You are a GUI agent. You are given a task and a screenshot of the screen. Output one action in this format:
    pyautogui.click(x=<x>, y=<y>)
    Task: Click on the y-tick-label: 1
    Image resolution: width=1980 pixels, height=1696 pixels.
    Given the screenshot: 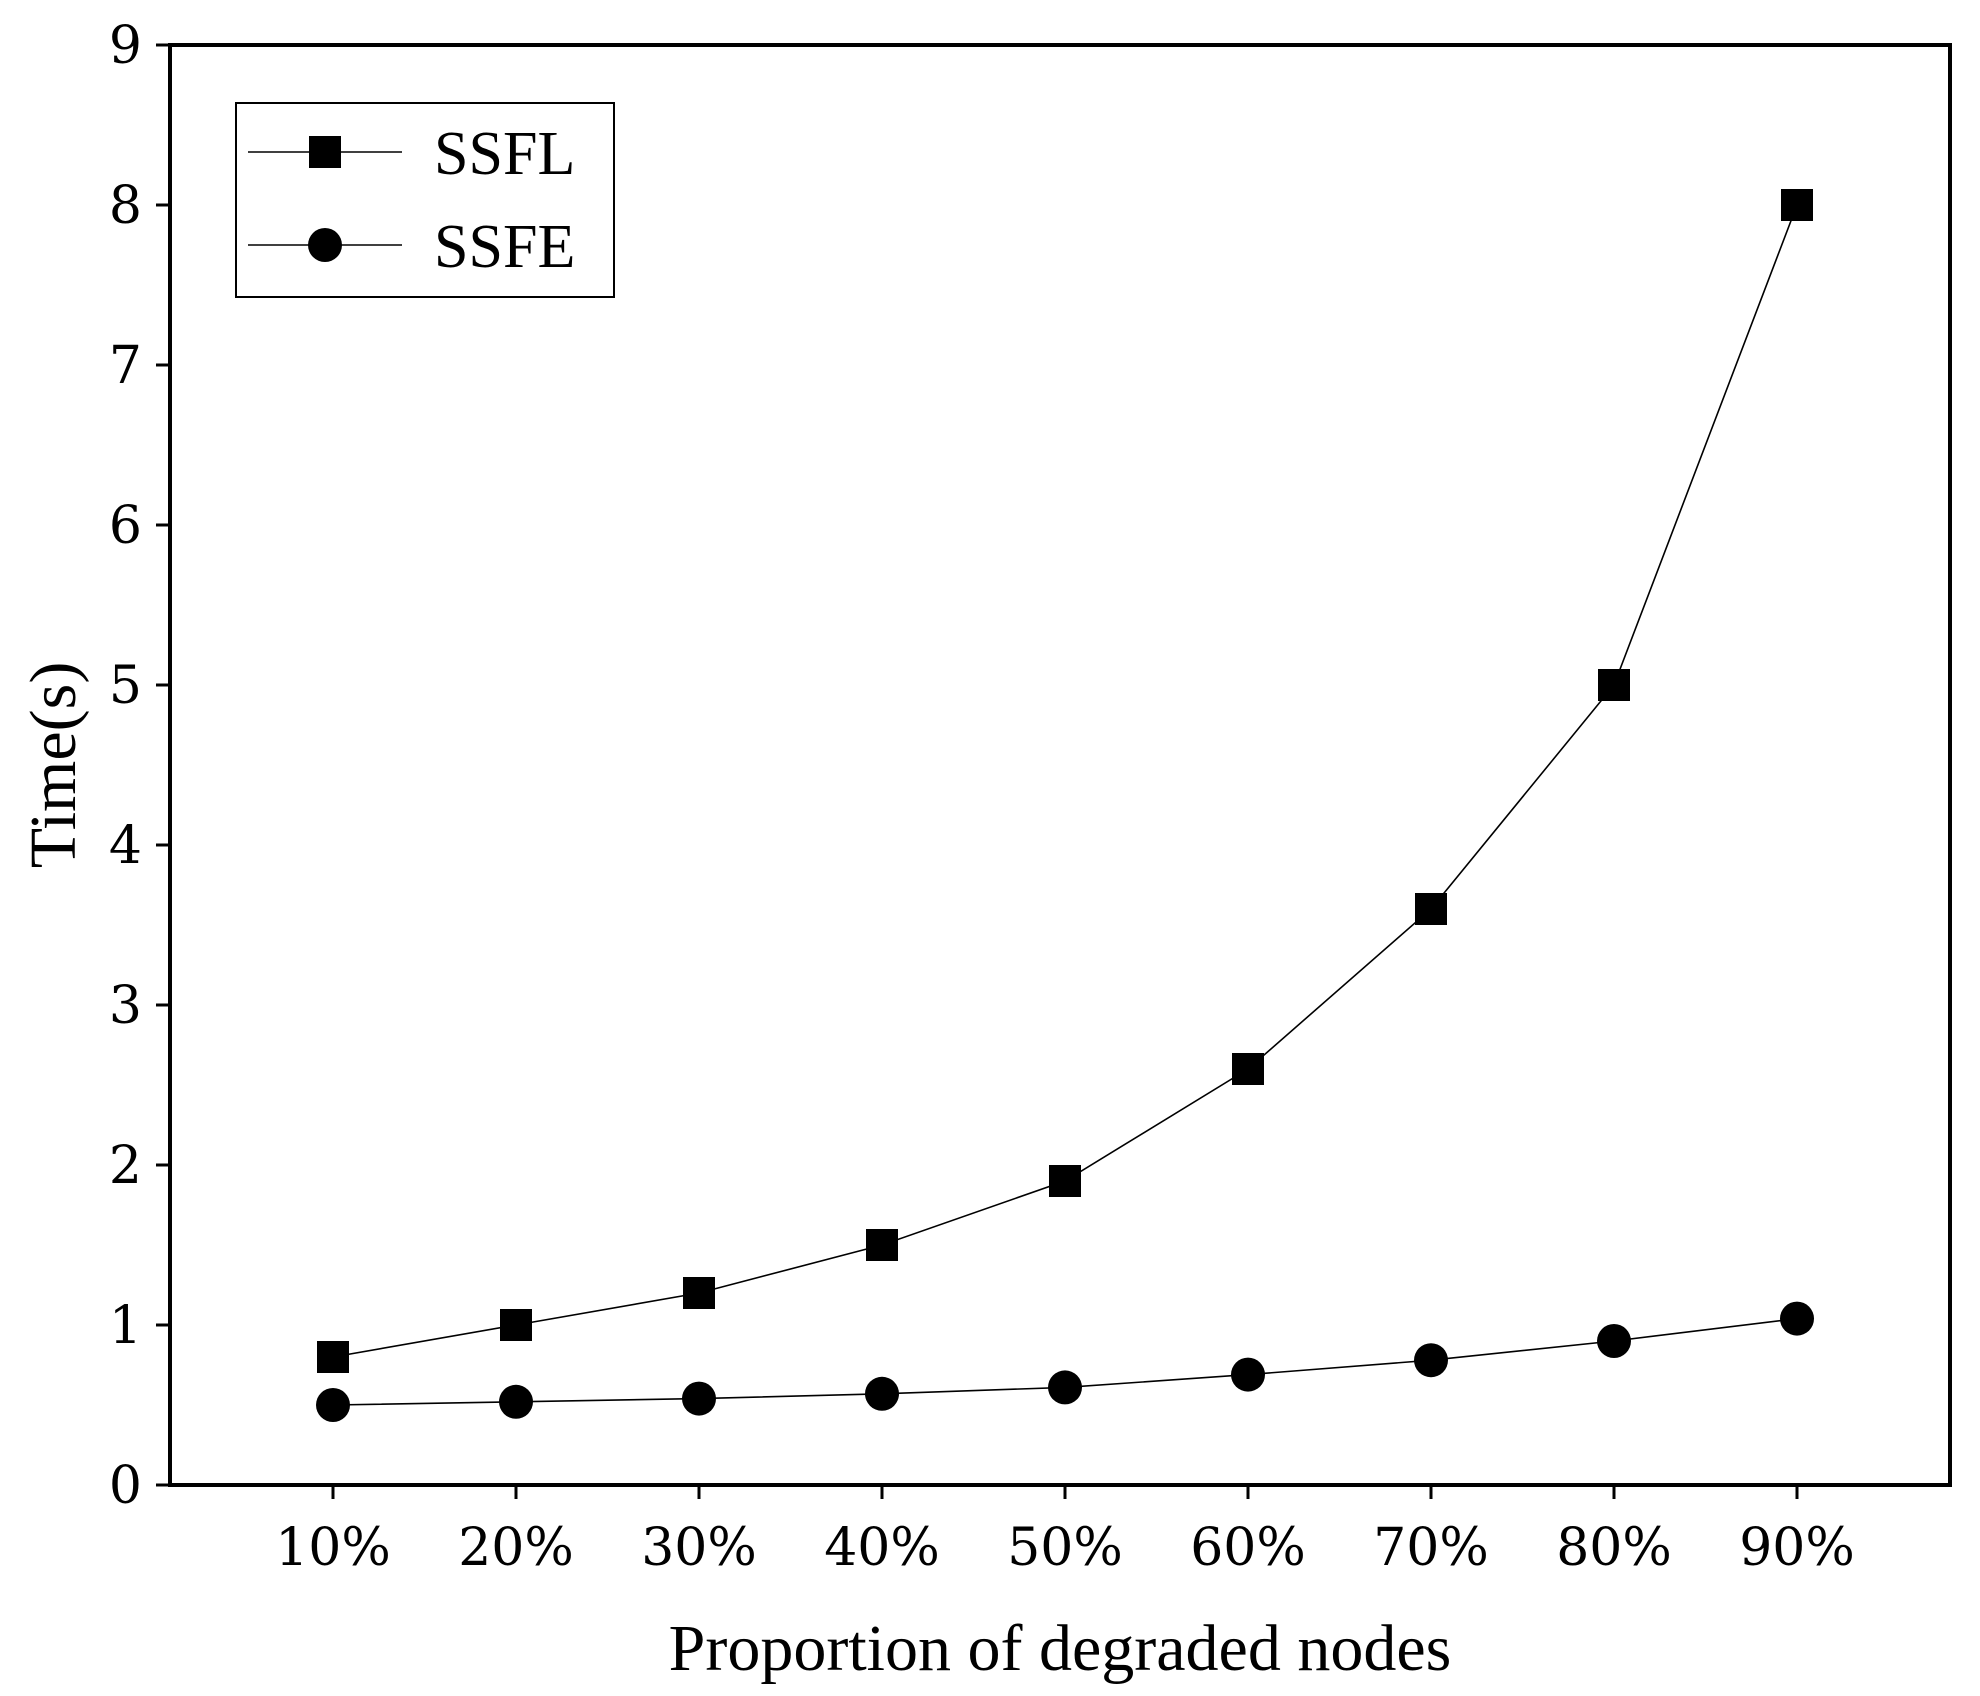 What is the action you would take?
    pyautogui.click(x=125, y=1326)
    